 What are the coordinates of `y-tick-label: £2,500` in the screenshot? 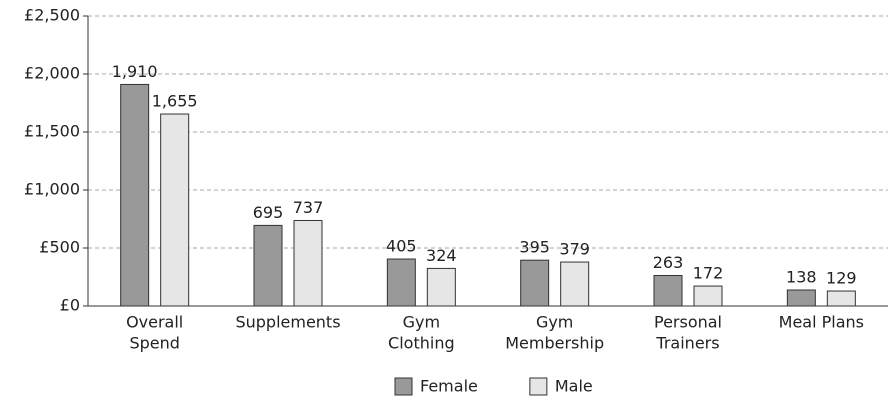 It's located at (52, 15).